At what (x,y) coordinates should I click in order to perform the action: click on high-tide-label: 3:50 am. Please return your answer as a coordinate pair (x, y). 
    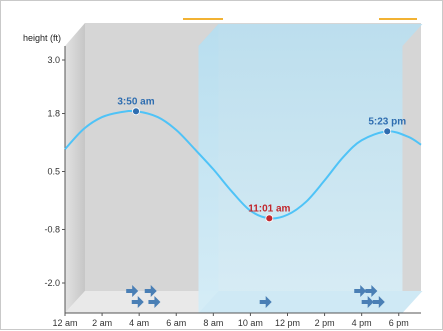
    Looking at the image, I should click on (135, 101).